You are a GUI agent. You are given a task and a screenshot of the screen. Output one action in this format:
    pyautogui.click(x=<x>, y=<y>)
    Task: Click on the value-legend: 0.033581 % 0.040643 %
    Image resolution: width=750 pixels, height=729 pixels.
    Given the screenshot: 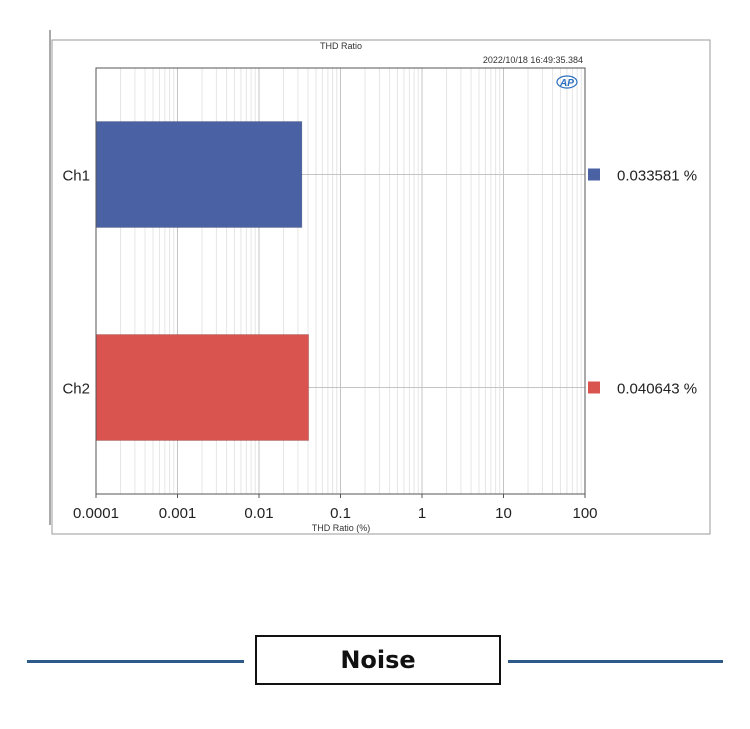 What is the action you would take?
    pyautogui.click(x=642, y=283)
    